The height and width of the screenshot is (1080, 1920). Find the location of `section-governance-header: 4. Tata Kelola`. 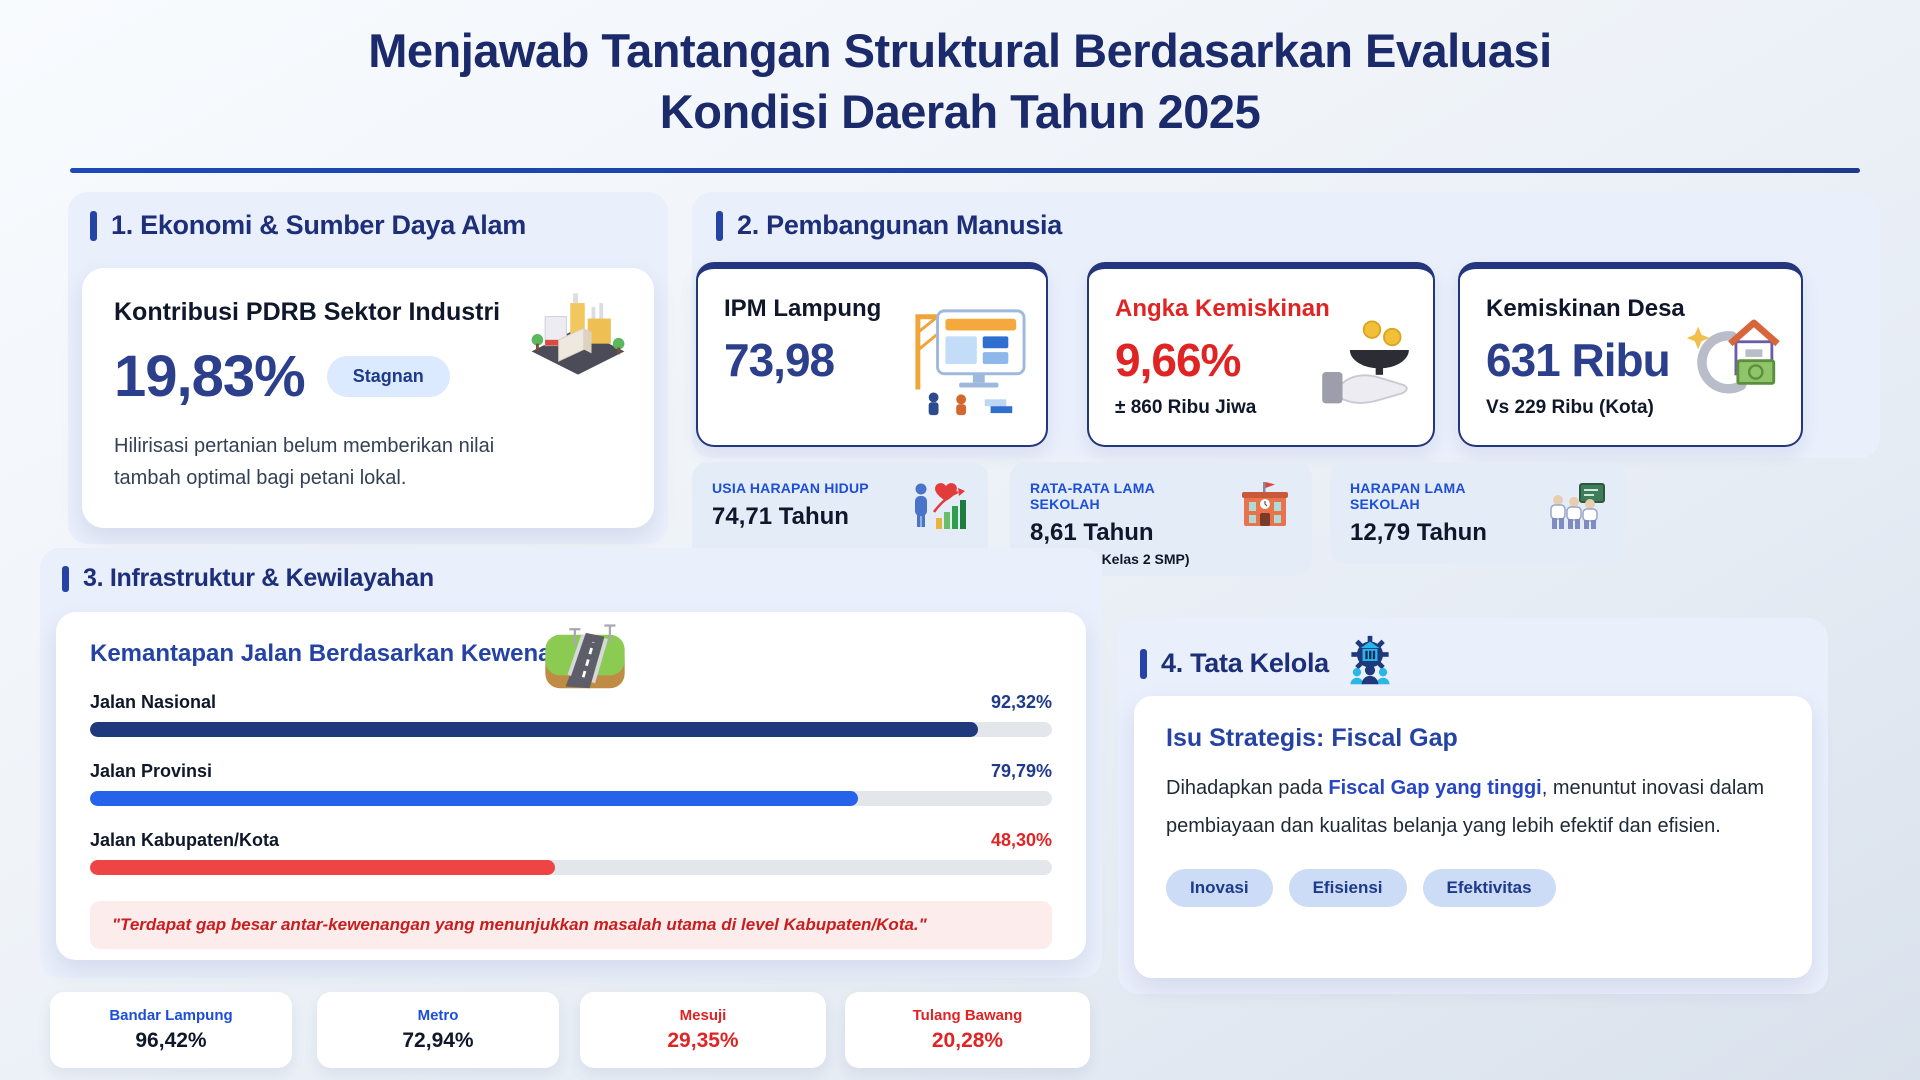

section-governance-header: 4. Tata Kelola is located at coordinates (1268, 663).